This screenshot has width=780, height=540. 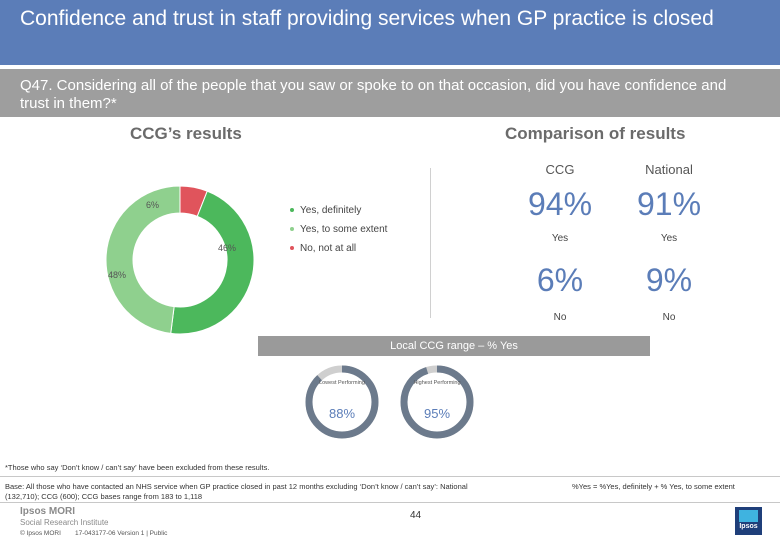 I want to click on divider, so click(x=430, y=243).